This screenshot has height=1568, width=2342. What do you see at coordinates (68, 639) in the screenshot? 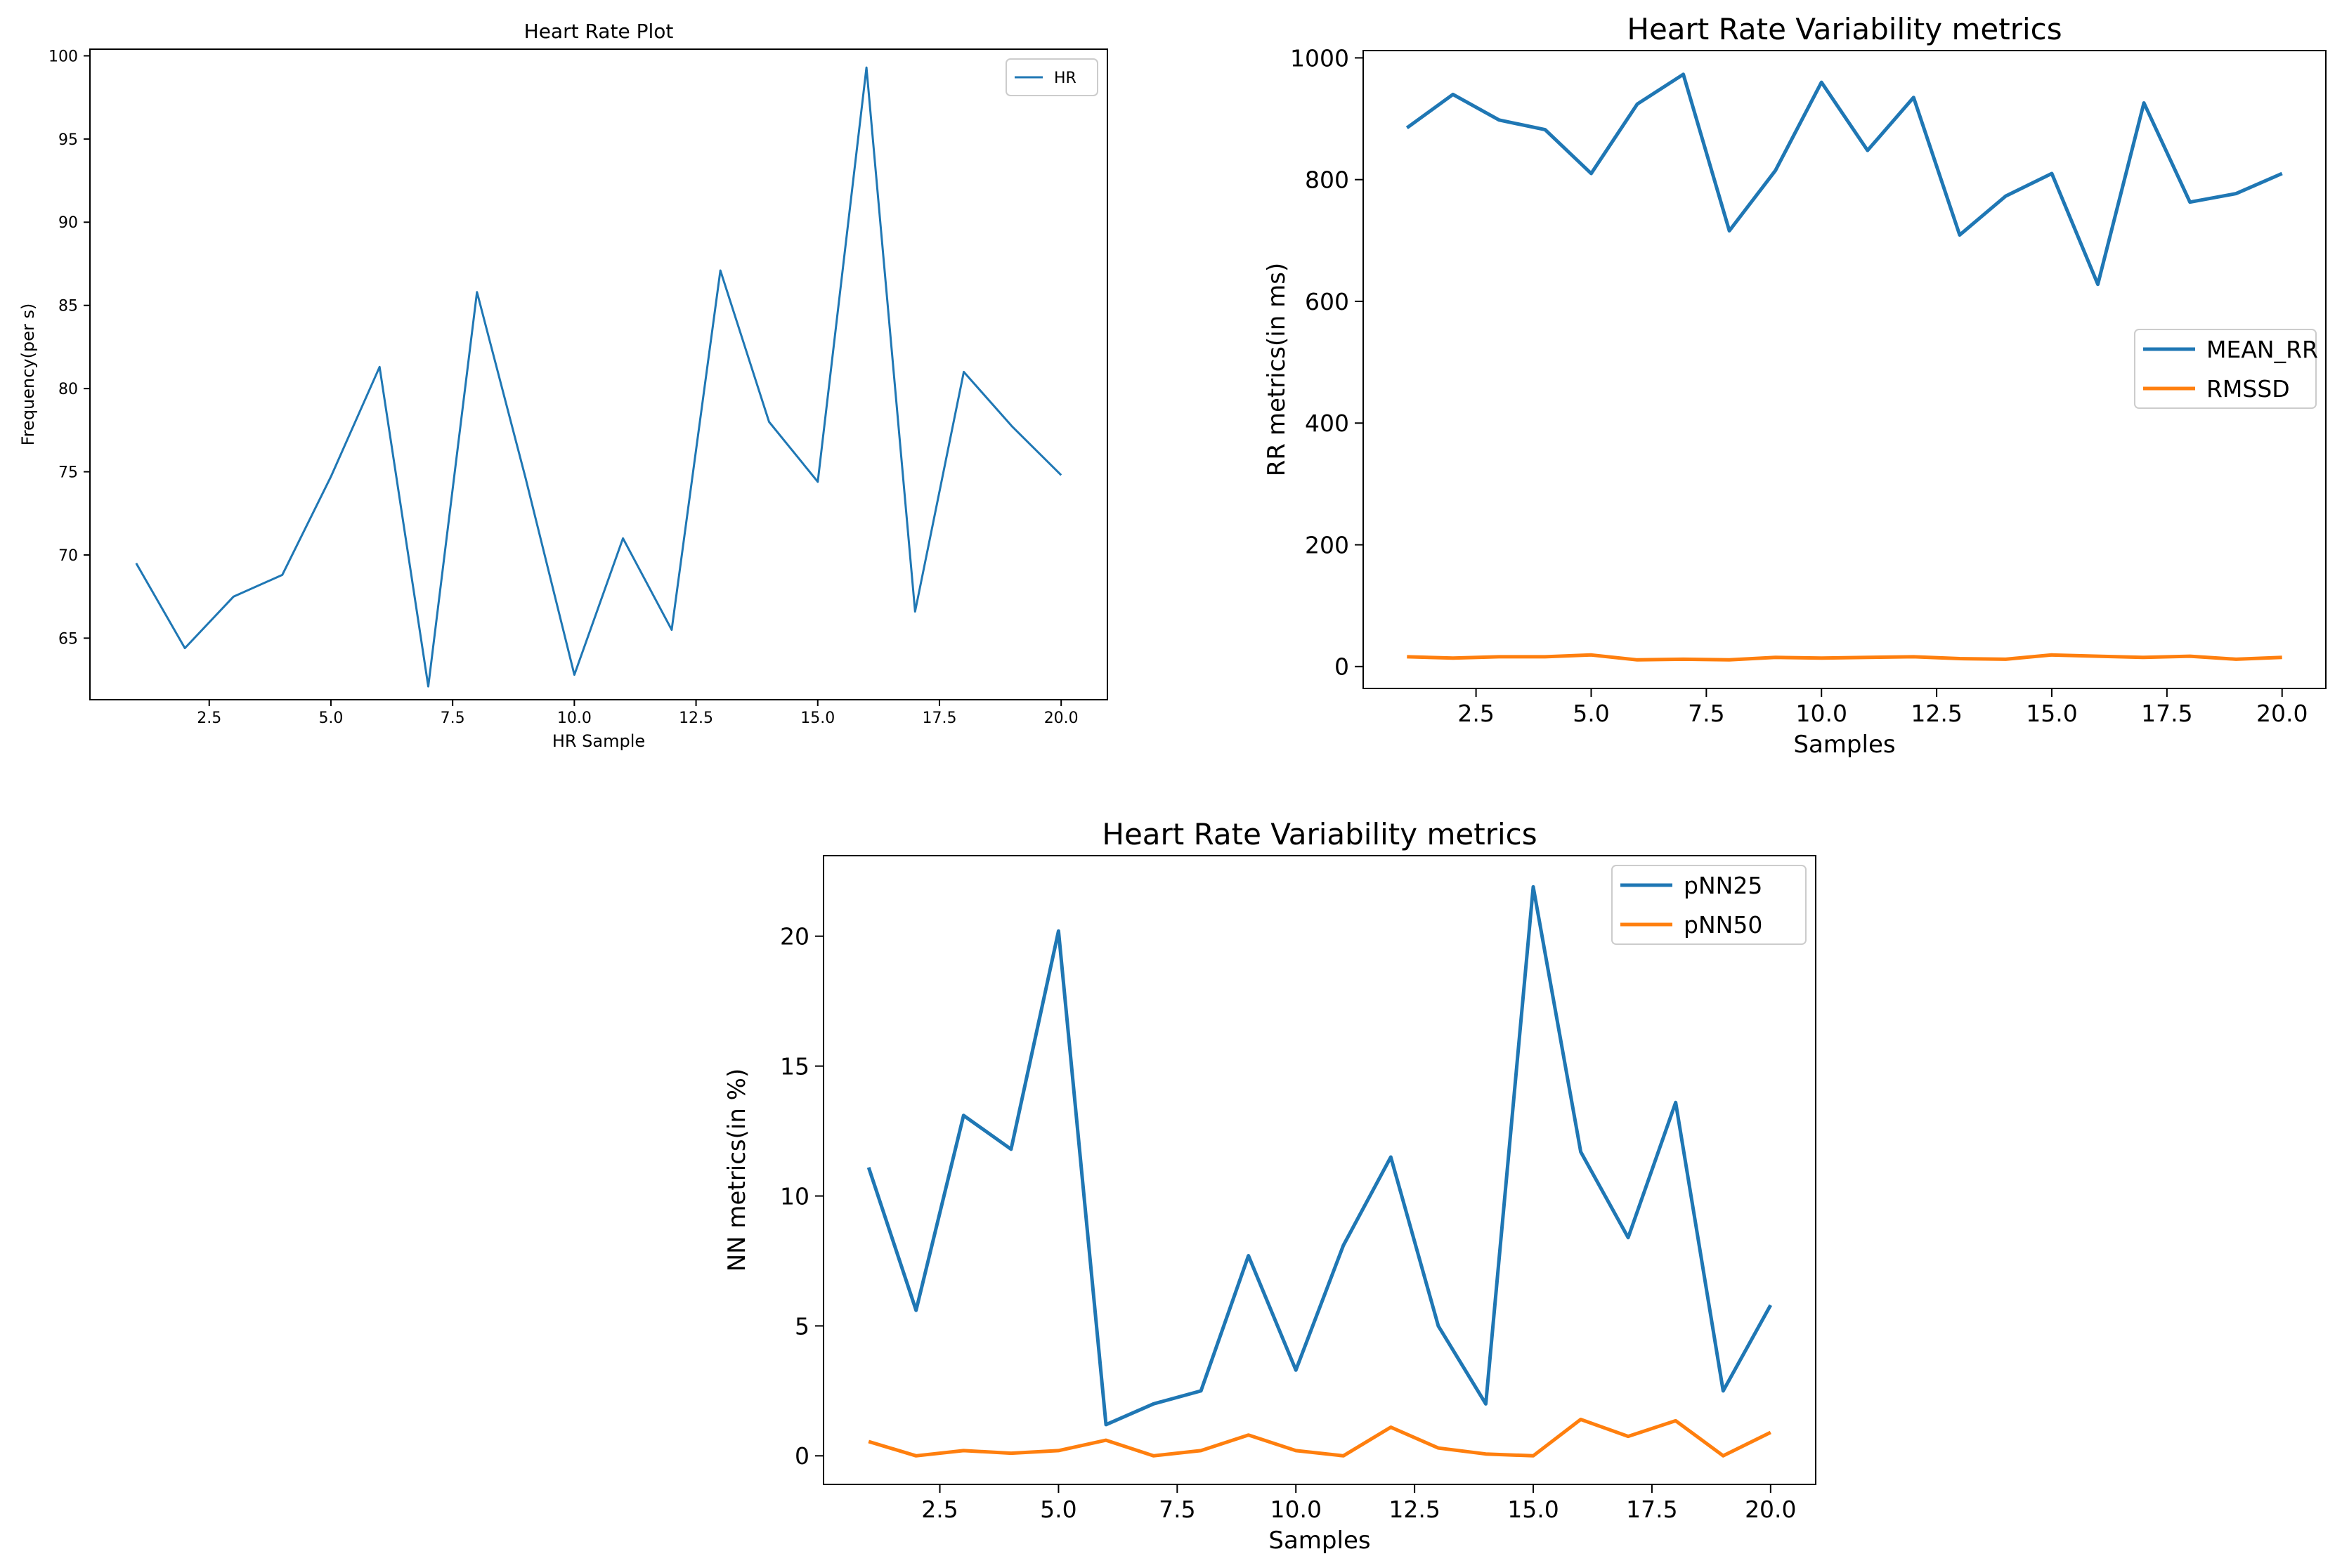
I see `y-tick-label: 65` at bounding box center [68, 639].